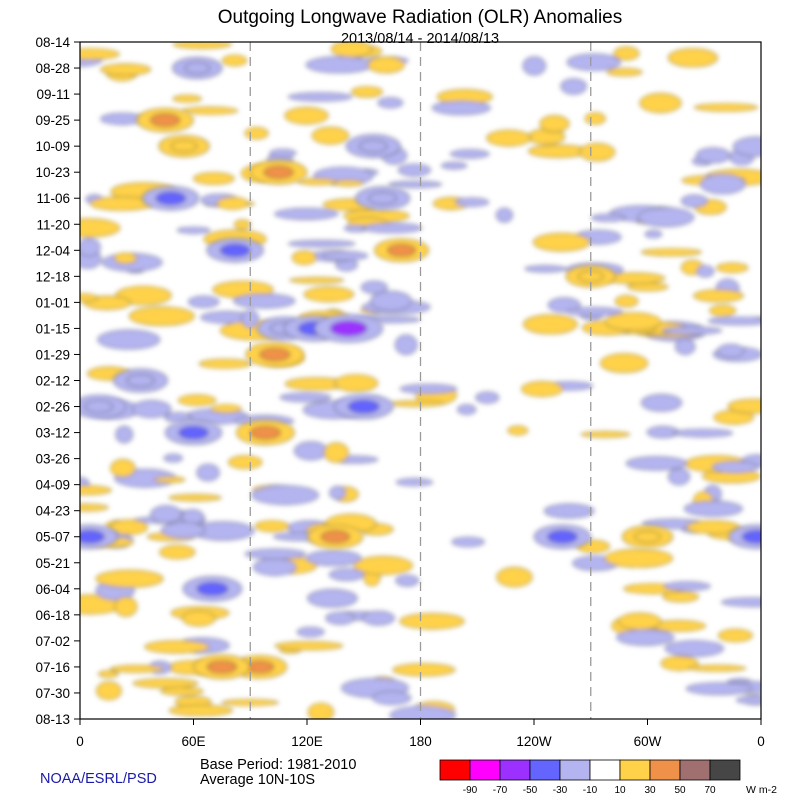  What do you see at coordinates (710, 790) in the screenshot?
I see `colorbar-level-label: 70` at bounding box center [710, 790].